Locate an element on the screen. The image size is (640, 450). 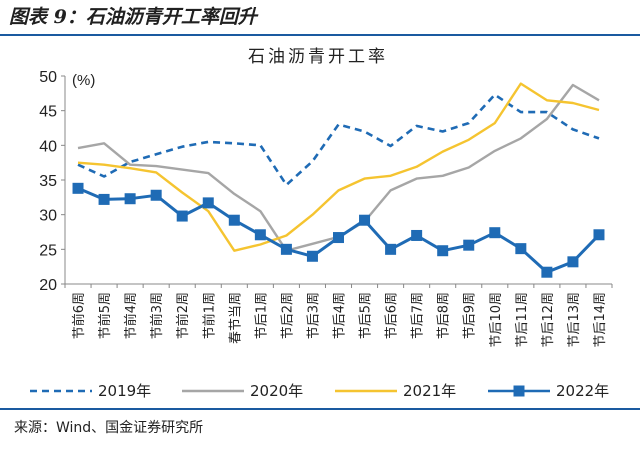
x-tick-label: 节后13周 is located at coordinates (574, 320).